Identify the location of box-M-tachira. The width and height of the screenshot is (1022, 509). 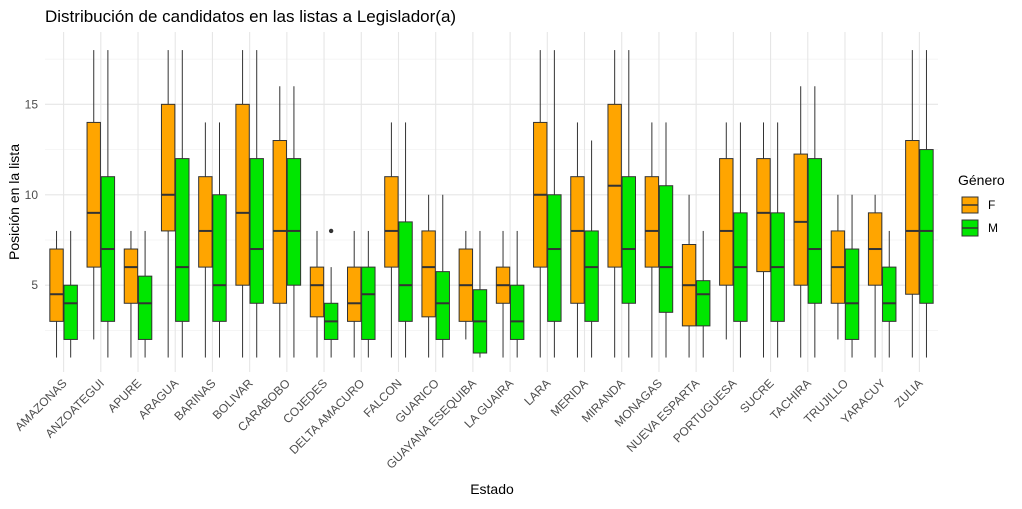
(815, 222).